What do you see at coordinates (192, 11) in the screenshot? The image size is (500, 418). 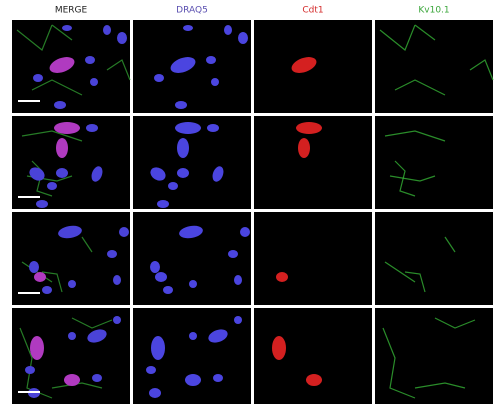 I see `column-header: DRAQ5` at bounding box center [192, 11].